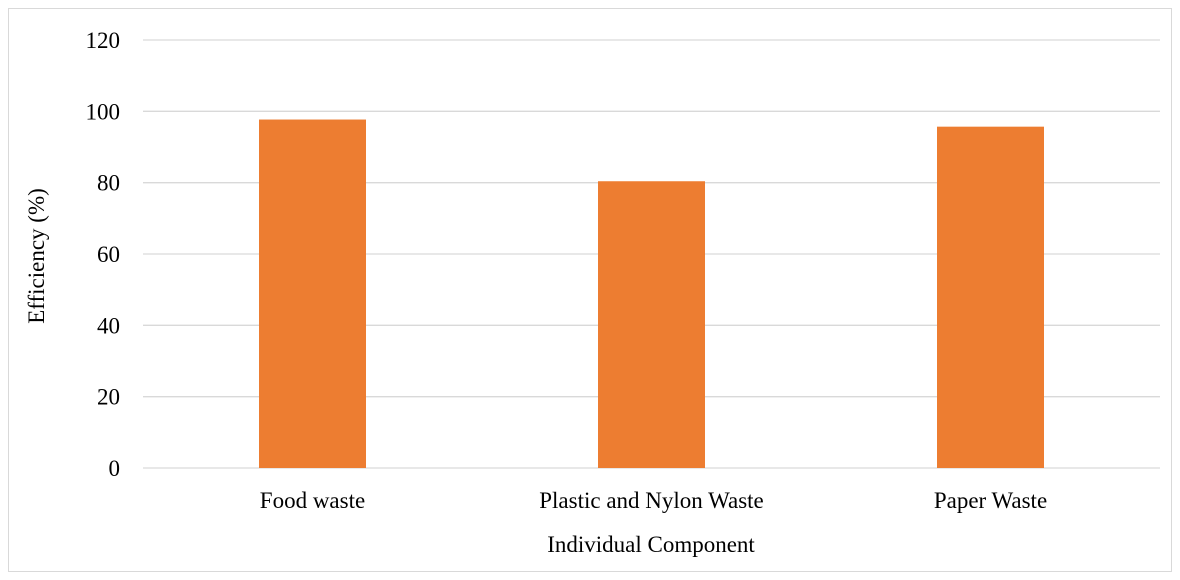  Describe the element at coordinates (108, 325) in the screenshot. I see `y-tick-label: 40` at that location.